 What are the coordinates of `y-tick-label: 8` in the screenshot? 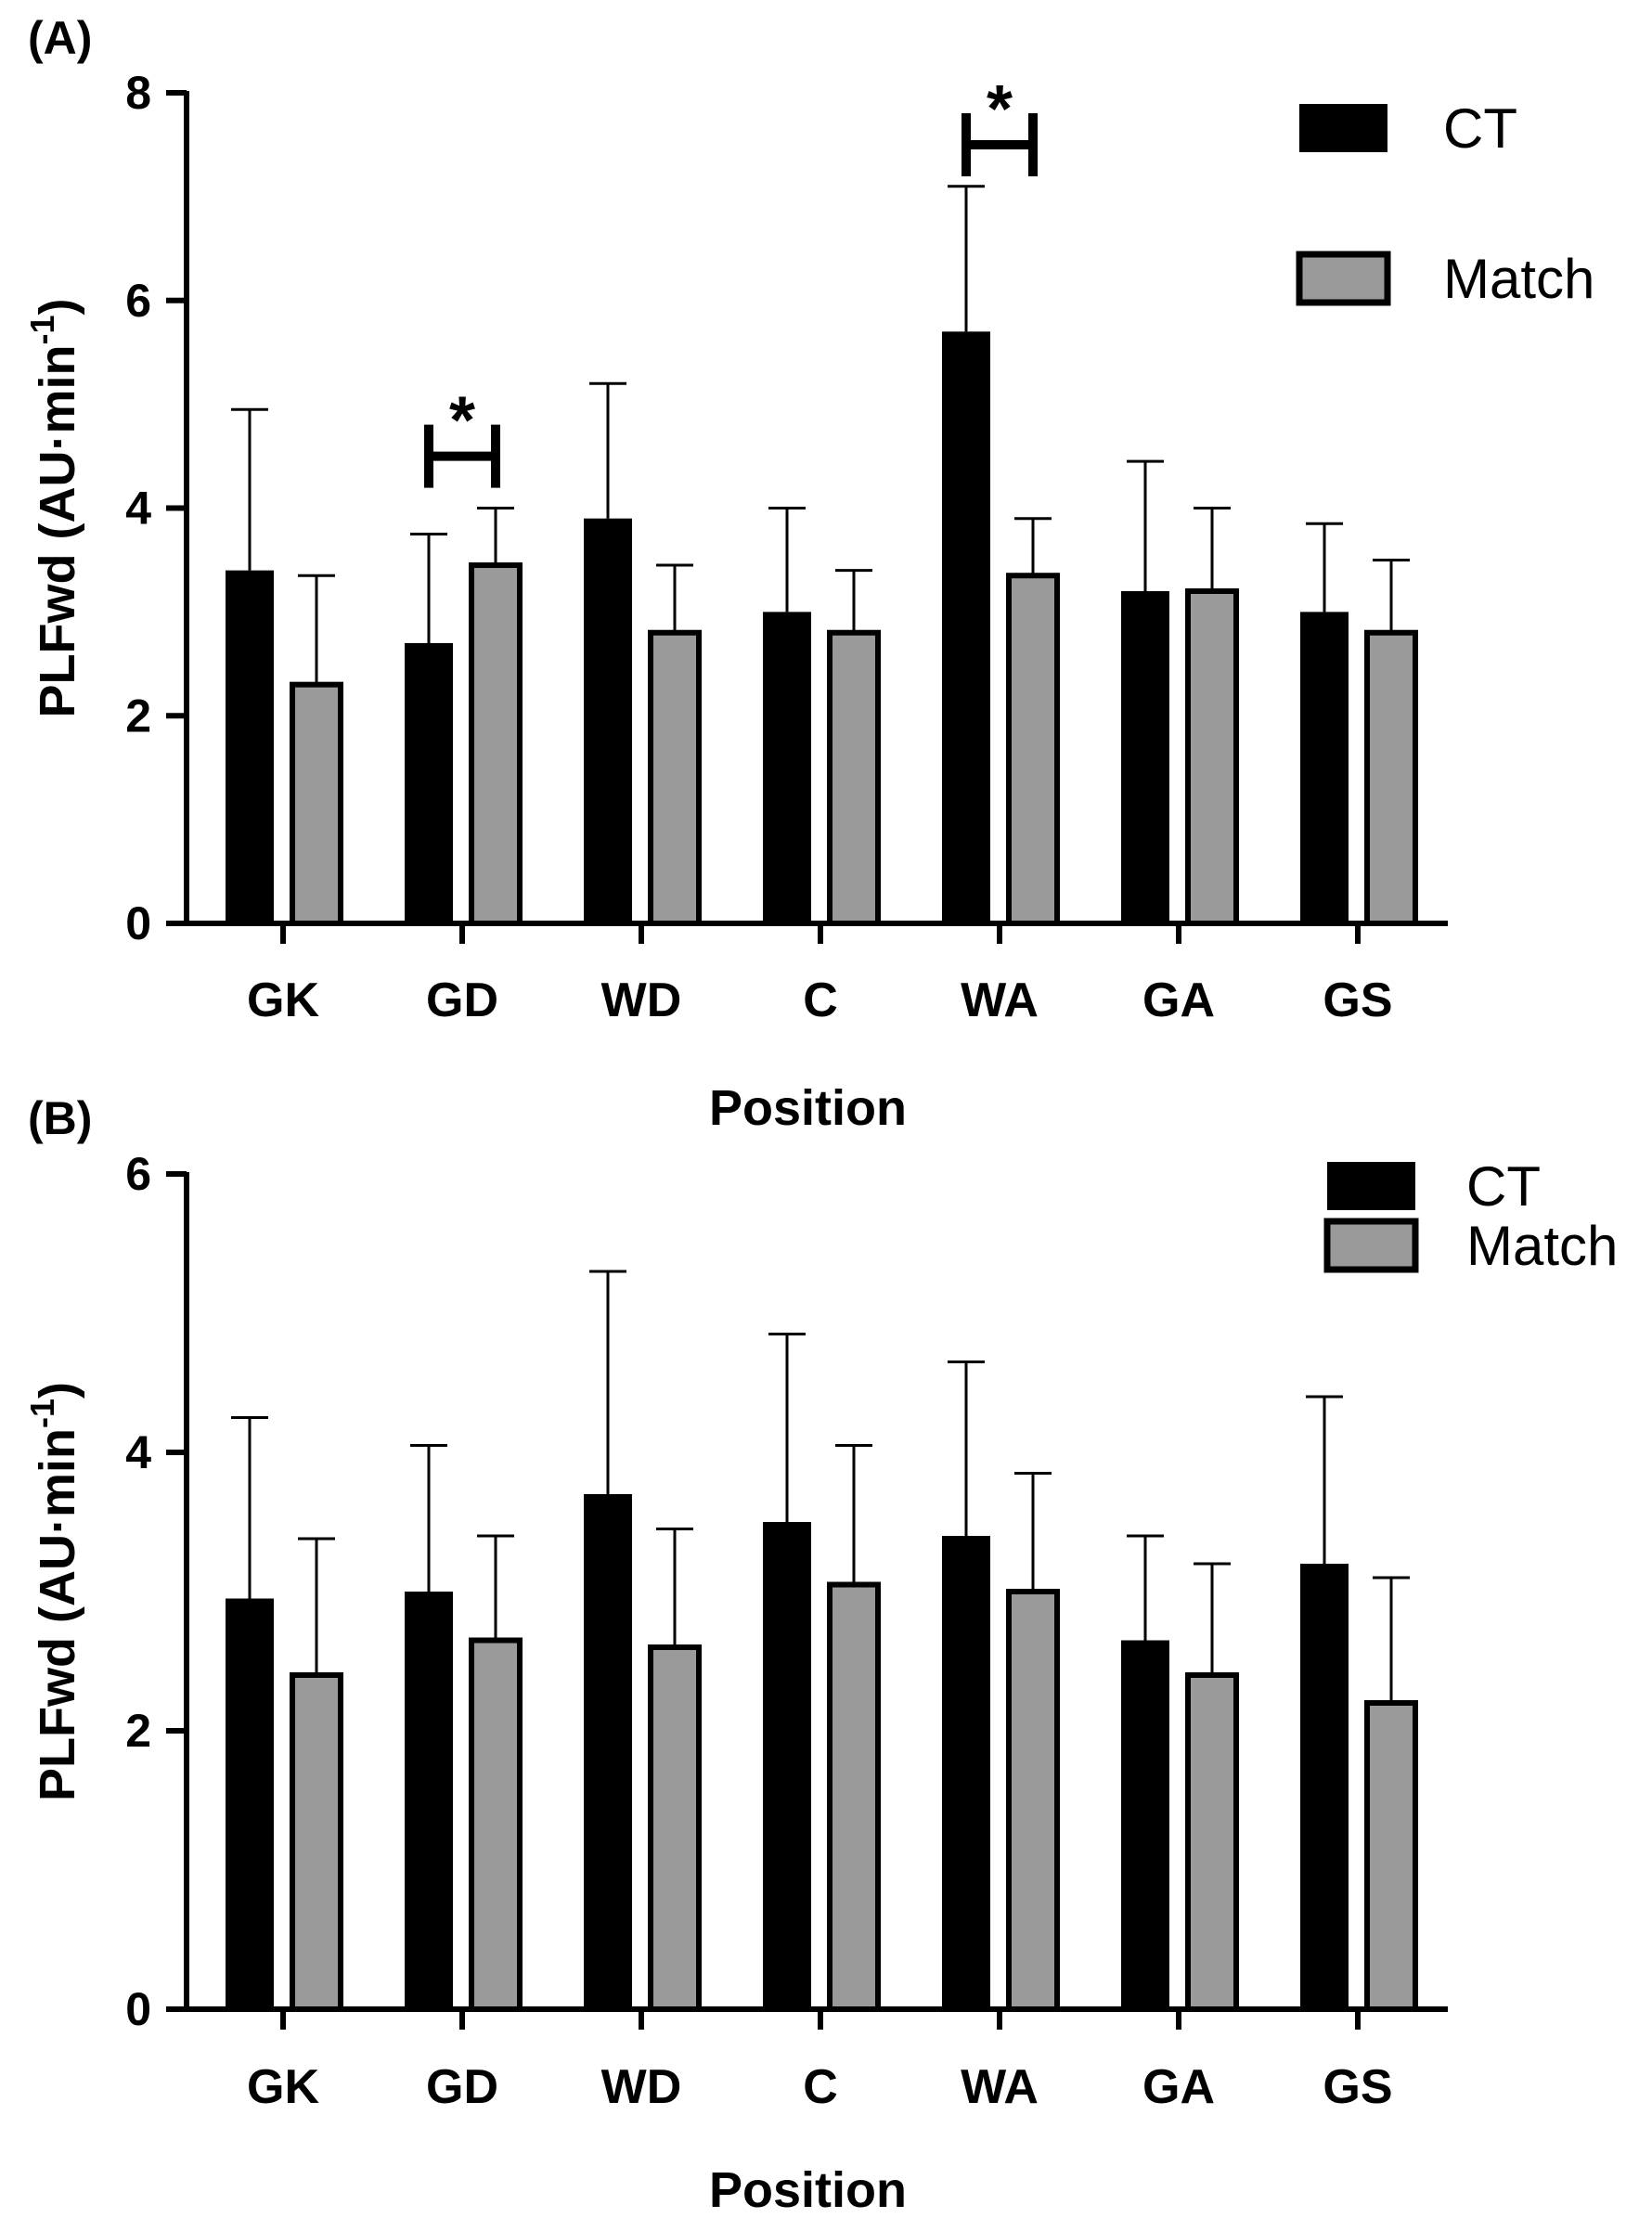 It's located at (138, 93).